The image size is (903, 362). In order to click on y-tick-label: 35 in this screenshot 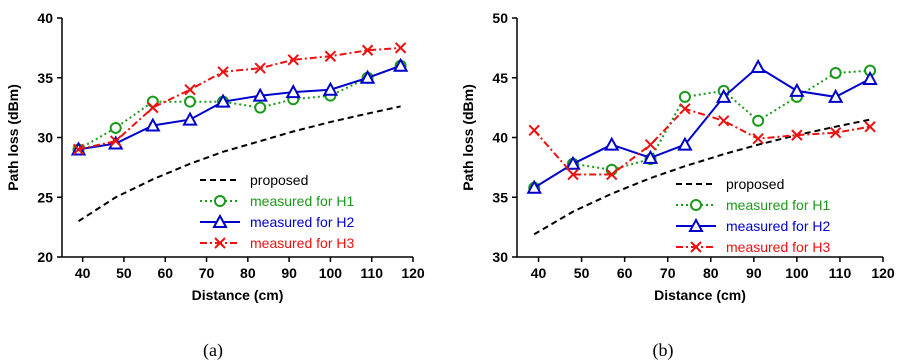, I will do `click(45, 78)`.